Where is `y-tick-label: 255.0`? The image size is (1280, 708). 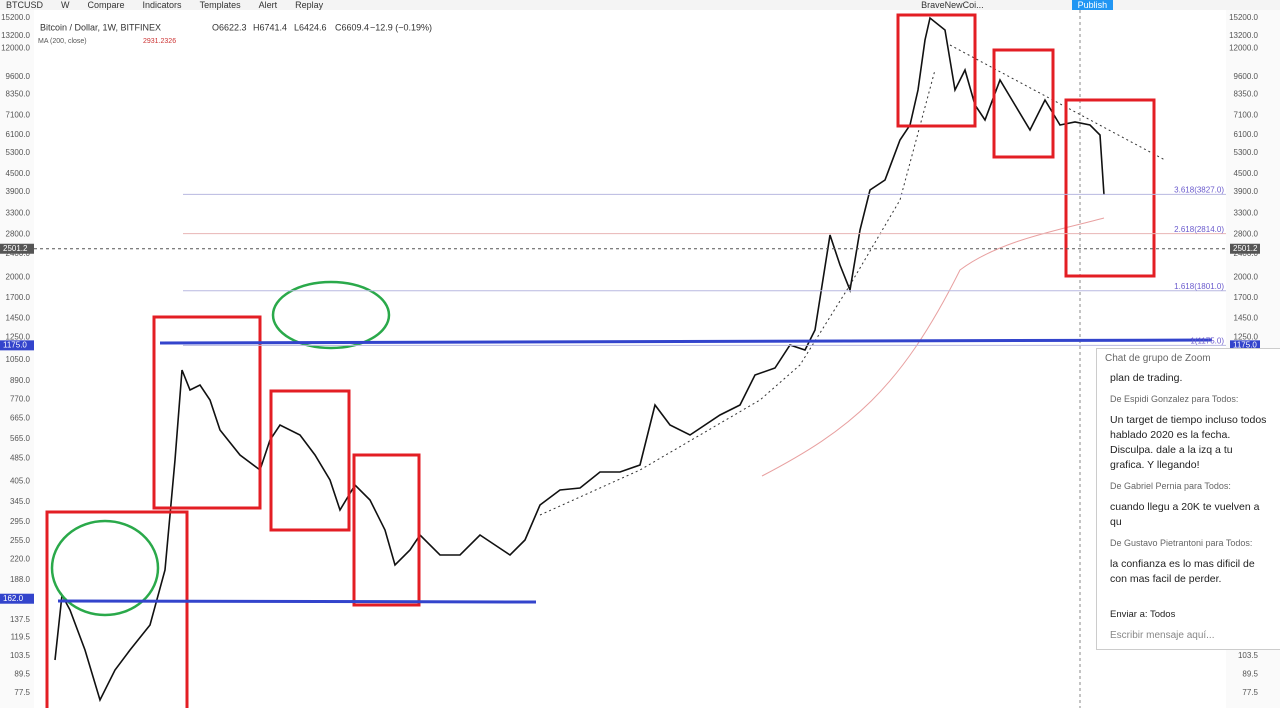
y-tick-label: 255.0 is located at coordinates (20, 540).